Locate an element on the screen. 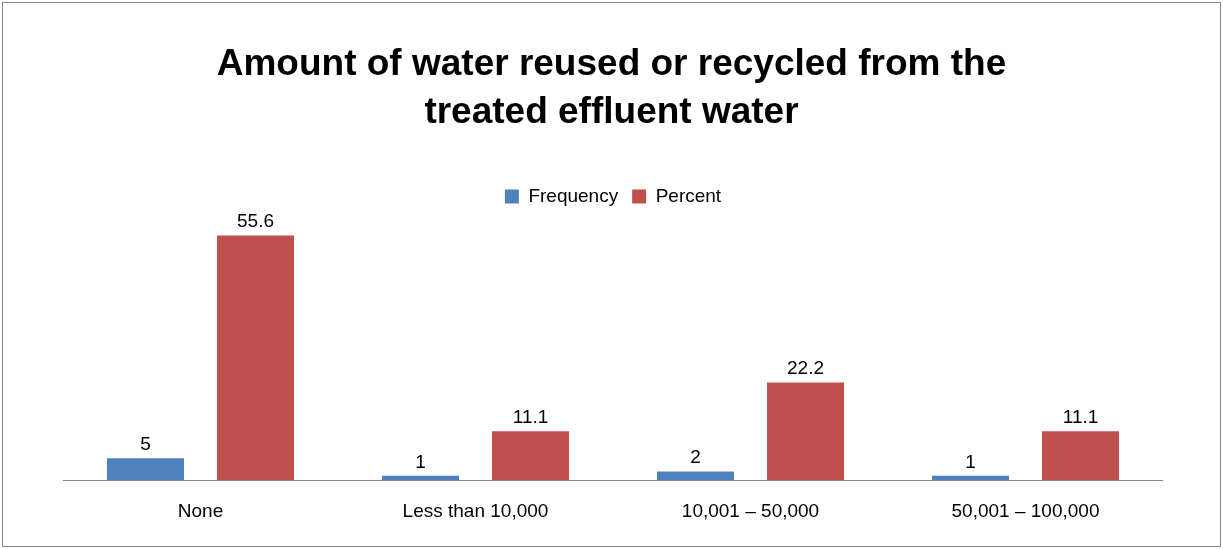  x-tick-label: Less than 10,000 is located at coordinates (475, 510).